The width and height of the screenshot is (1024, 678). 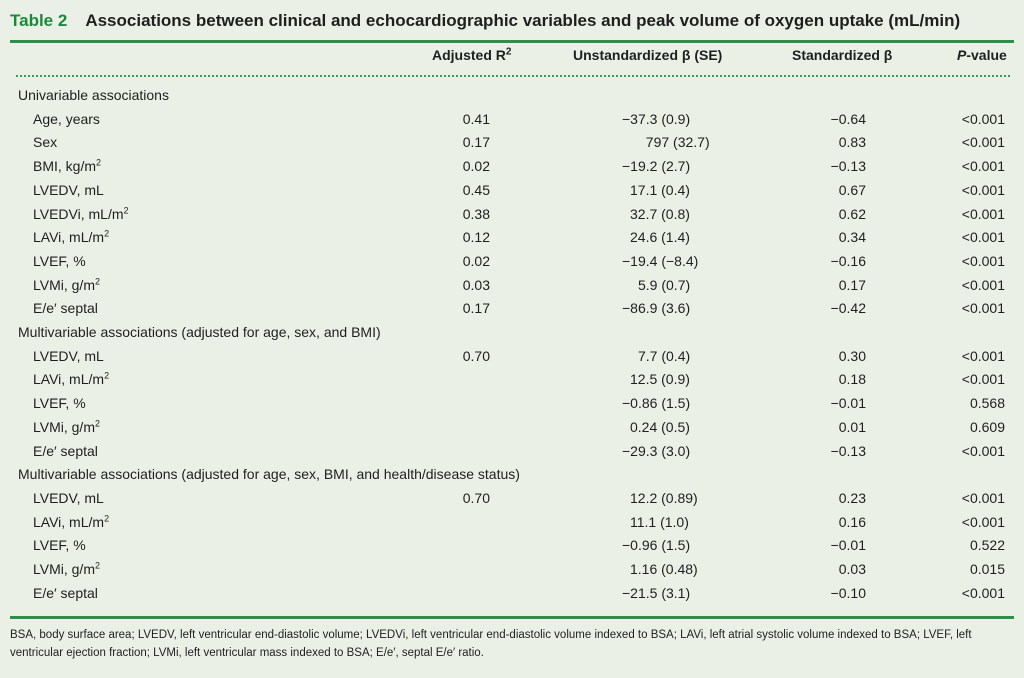 I want to click on table-row: Sex 0.17 797 (32.7) 0.83 <0.001, so click(x=512, y=142).